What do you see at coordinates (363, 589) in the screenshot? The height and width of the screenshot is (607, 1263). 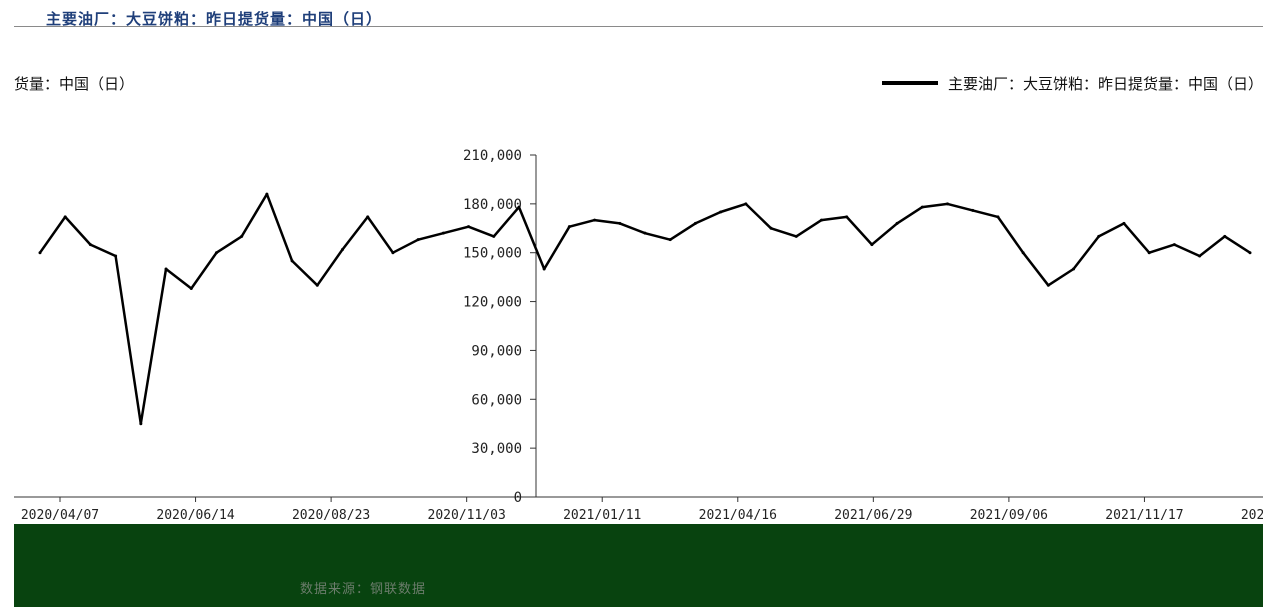 I see `source-note: 数据来源：钢联数据` at bounding box center [363, 589].